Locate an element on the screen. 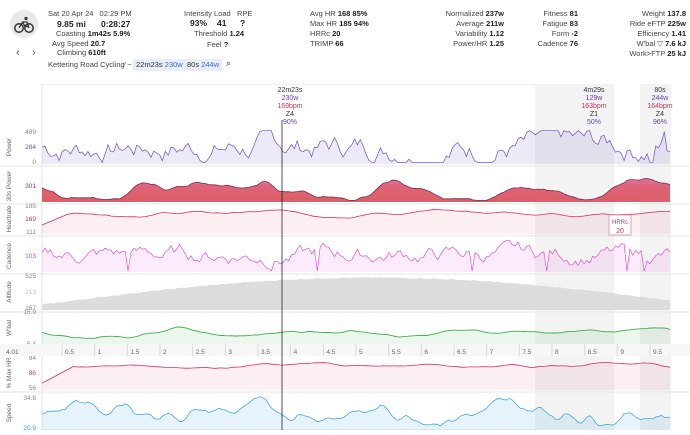 This screenshot has width=690, height=435. np-label: 80s is located at coordinates (193, 64).